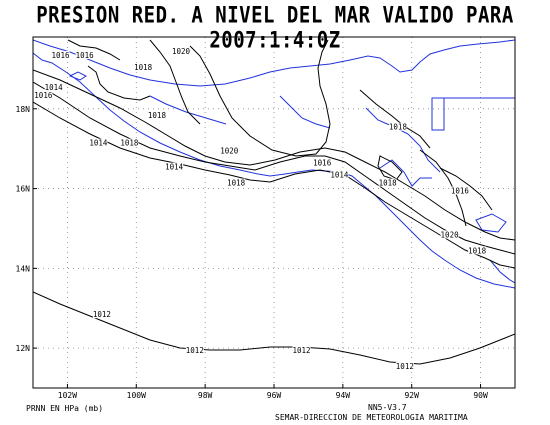 This screenshot has height=425, width=550. What do you see at coordinates (343, 395) in the screenshot?
I see `x-tick-label: 94W` at bounding box center [343, 395].